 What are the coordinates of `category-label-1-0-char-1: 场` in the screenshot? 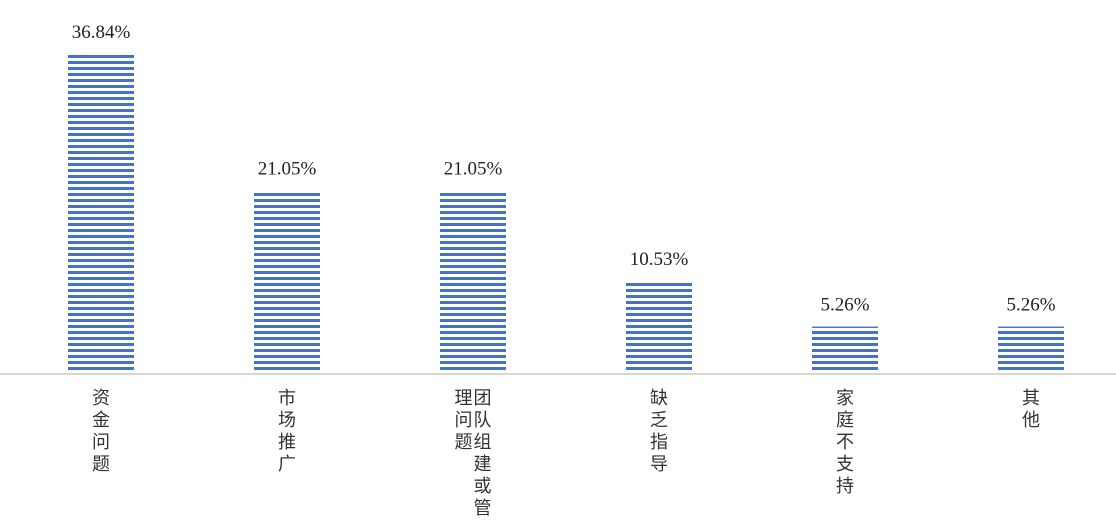 It's located at (287, 420).